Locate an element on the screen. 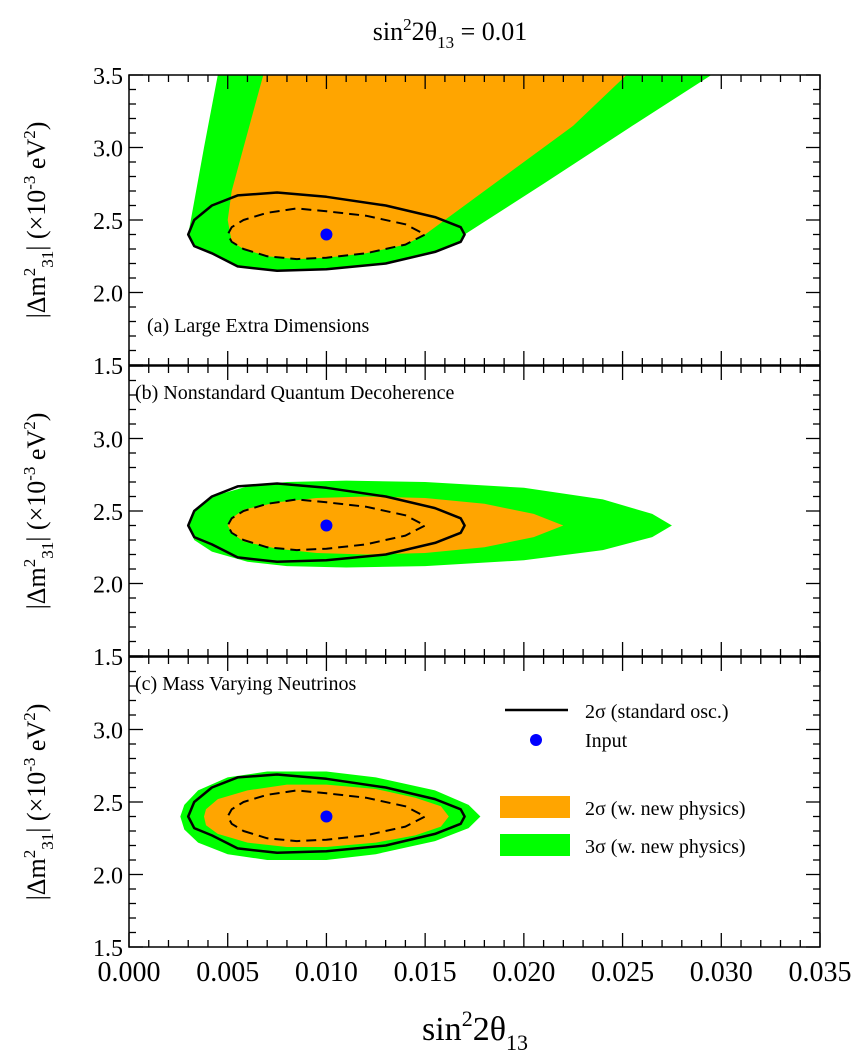 Image resolution: width=854 pixels, height=1059 pixels. x-tick-label: 0.025 is located at coordinates (622, 972).